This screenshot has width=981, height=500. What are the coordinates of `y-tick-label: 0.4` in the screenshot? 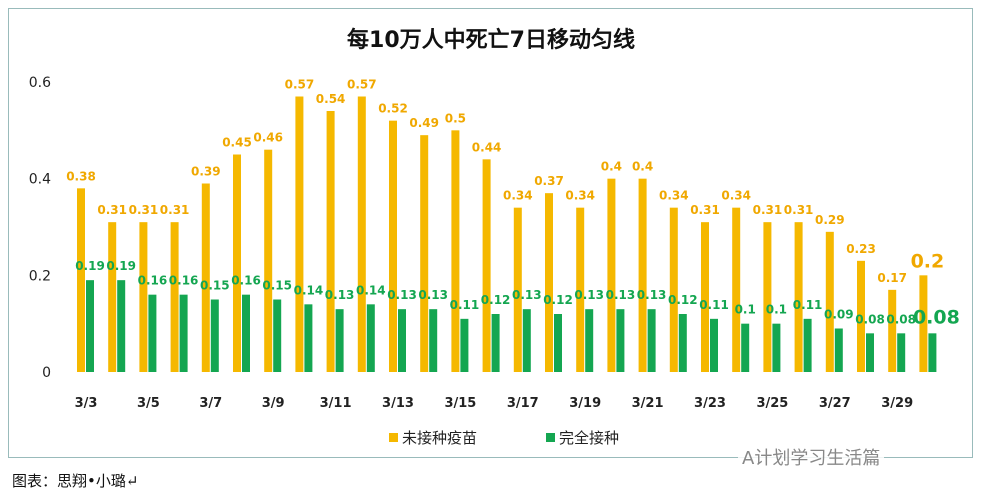 It's located at (40, 180).